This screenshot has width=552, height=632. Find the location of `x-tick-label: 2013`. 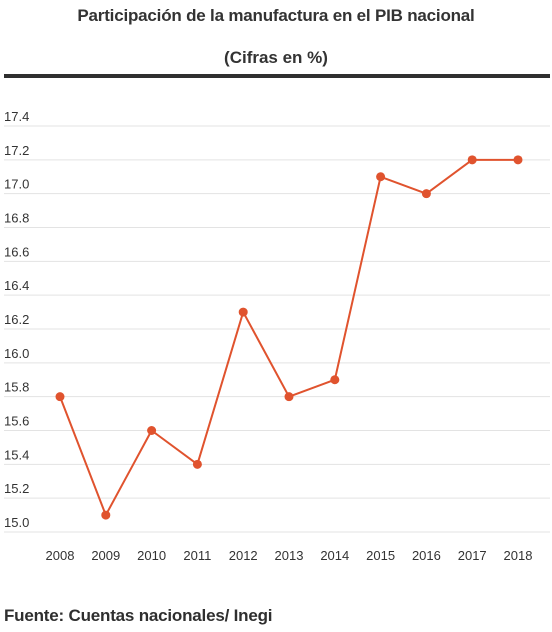

x-tick-label: 2013 is located at coordinates (289, 555).